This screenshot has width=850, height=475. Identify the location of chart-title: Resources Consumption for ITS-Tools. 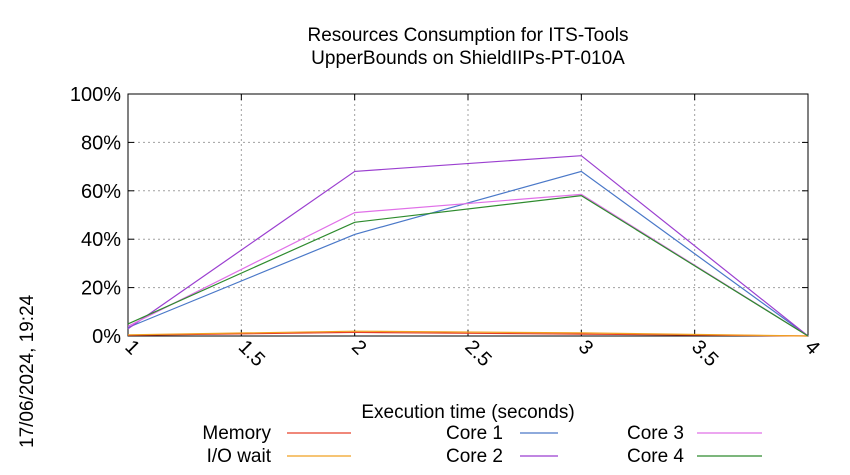
(467, 35).